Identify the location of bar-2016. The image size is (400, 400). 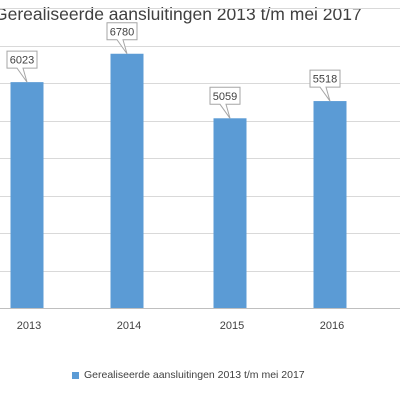
(330, 204).